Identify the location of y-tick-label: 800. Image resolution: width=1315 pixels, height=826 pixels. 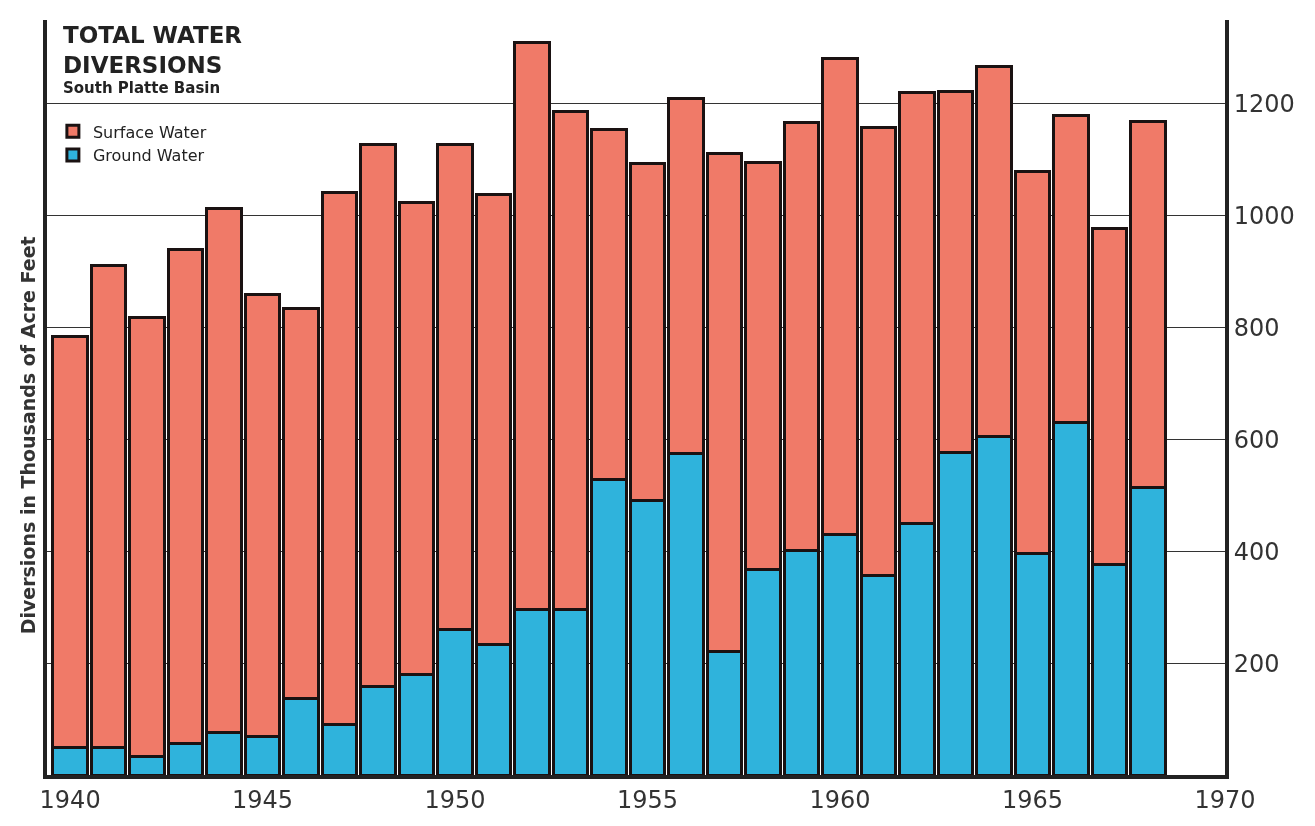
(1256, 327).